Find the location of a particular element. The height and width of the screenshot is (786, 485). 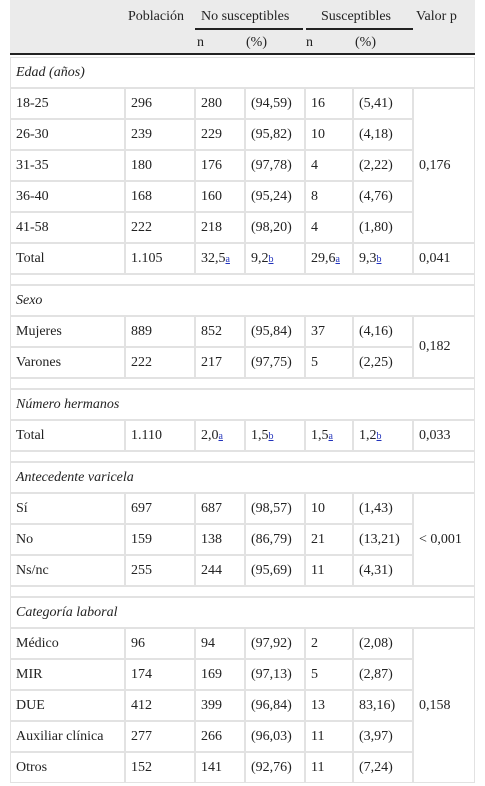

table-cell: 96 is located at coordinates (160, 643).